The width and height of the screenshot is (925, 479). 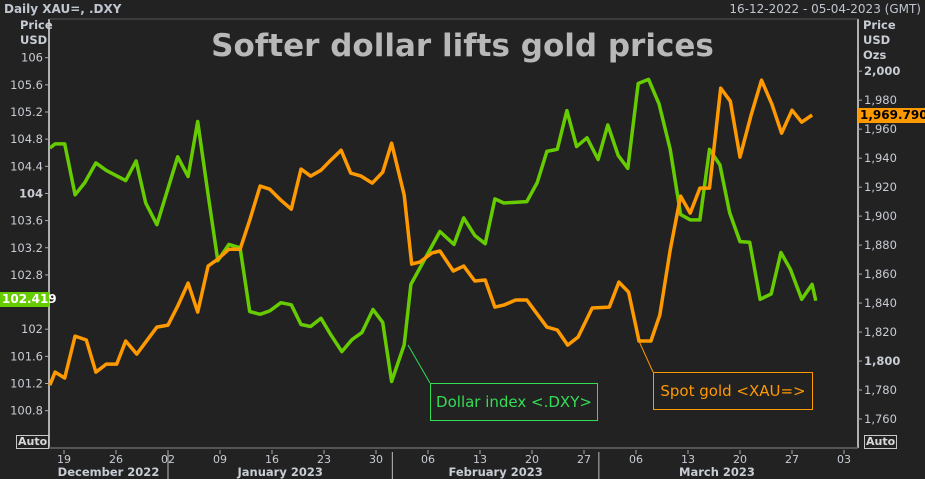 I want to click on left-axis-tick-label: 105.6, so click(x=26, y=85).